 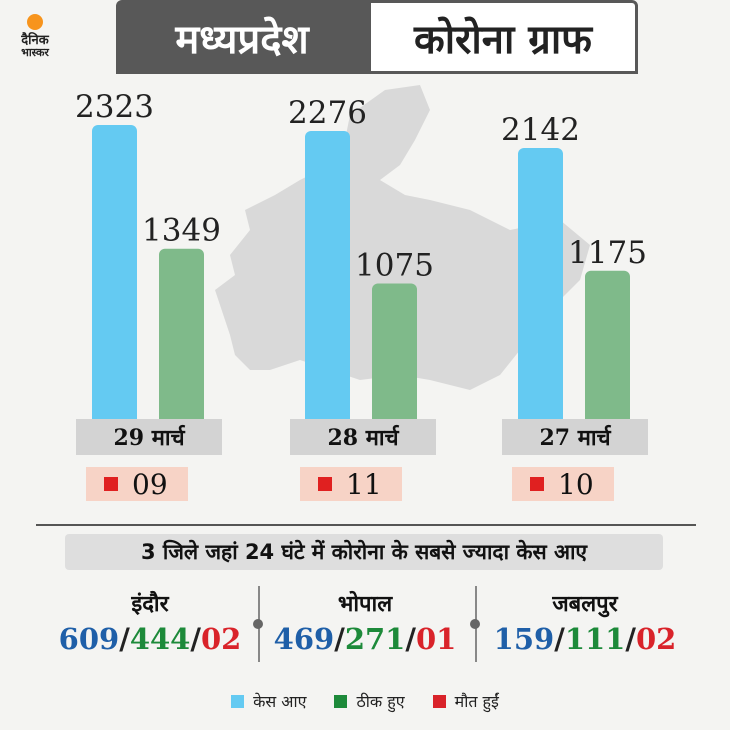 I want to click on logo-line2: भास्कर, so click(x=35, y=52).